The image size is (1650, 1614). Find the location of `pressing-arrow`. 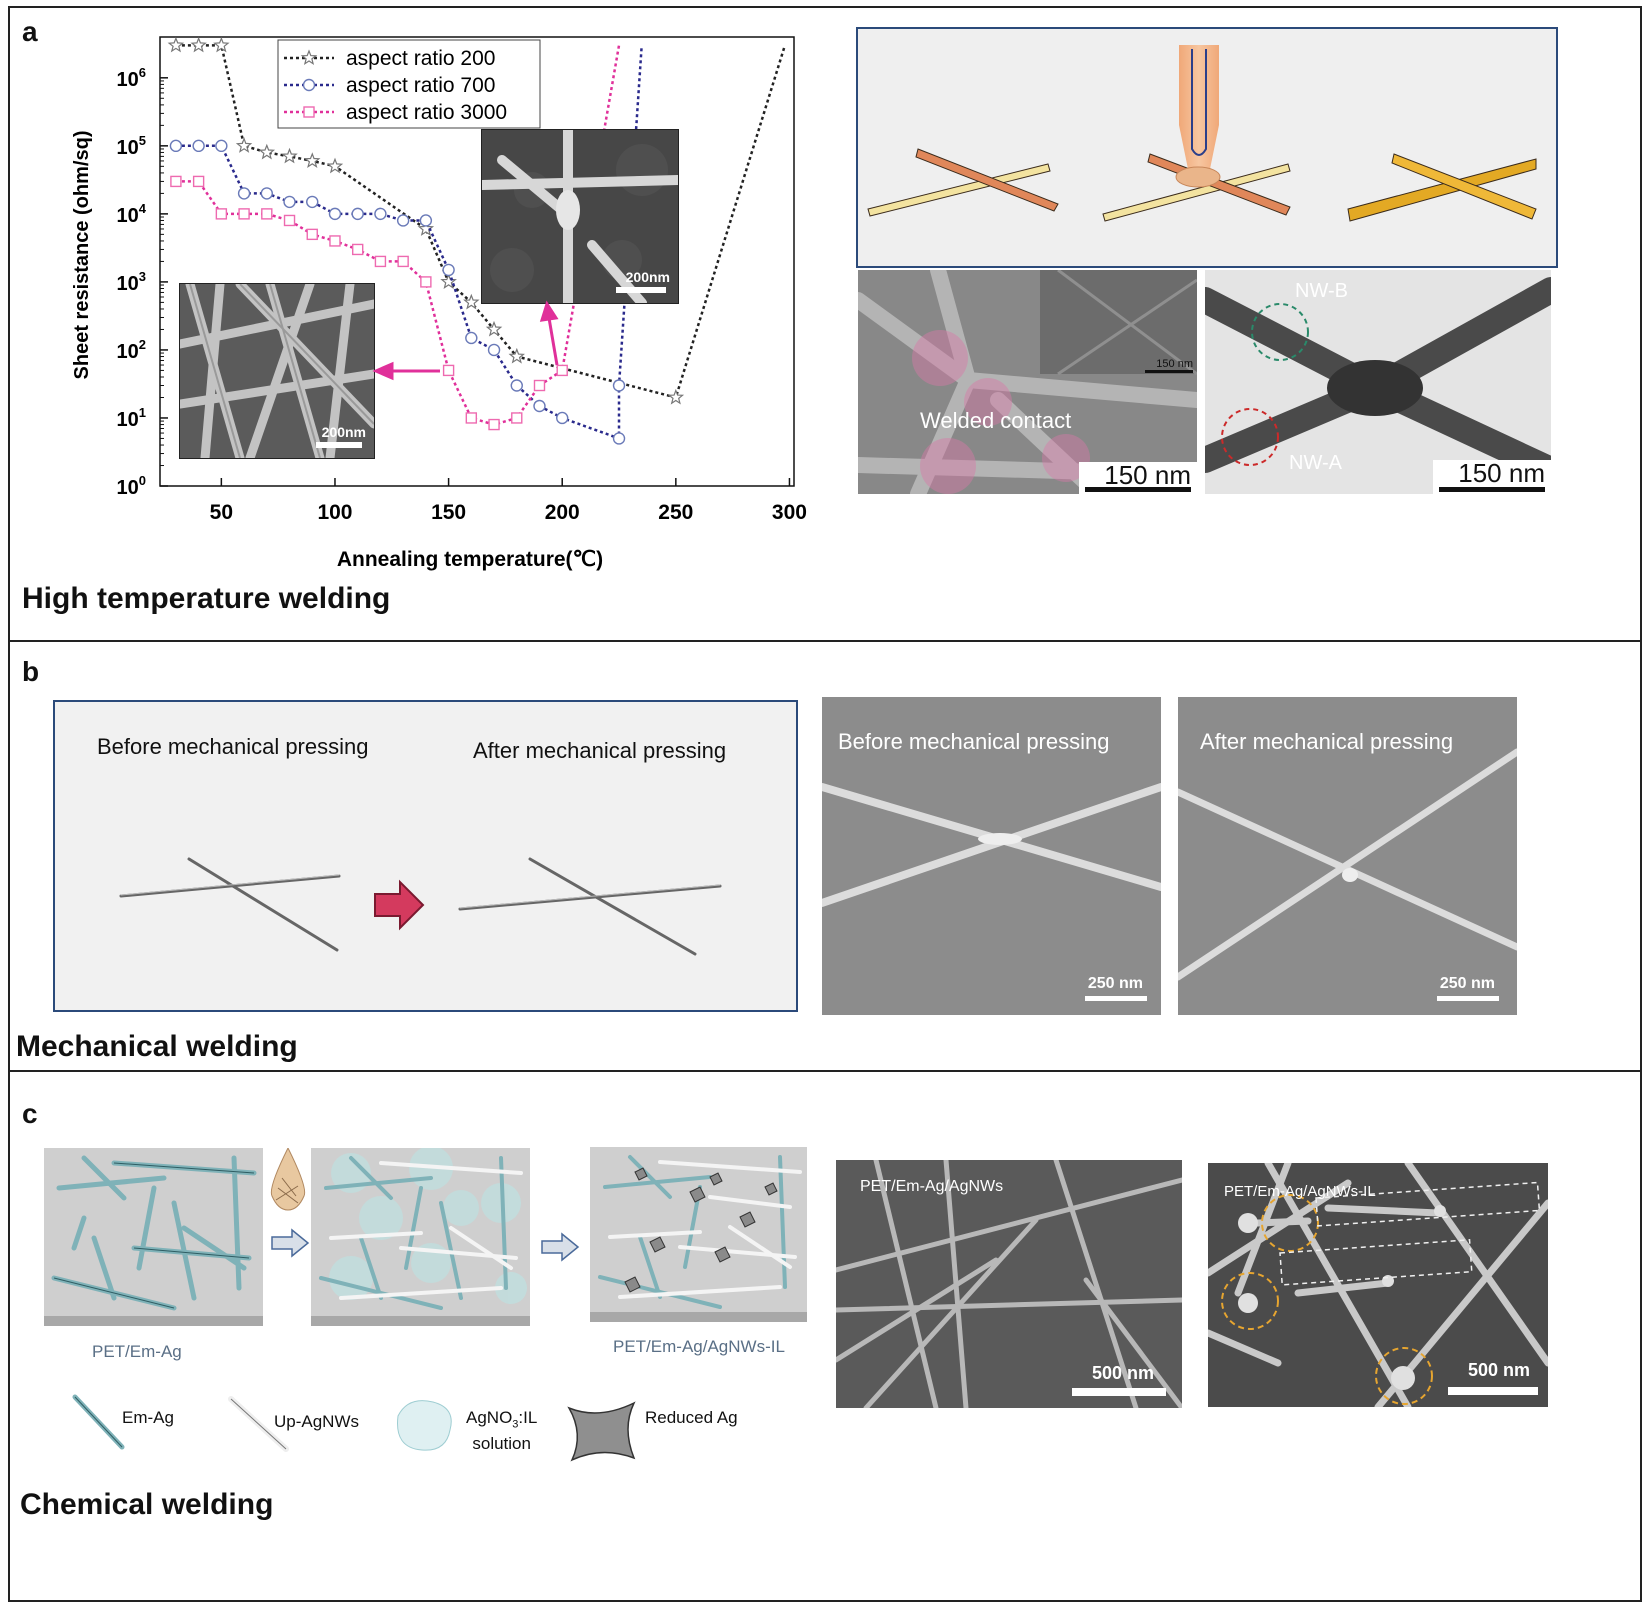

pressing-arrow is located at coordinates (399, 905).